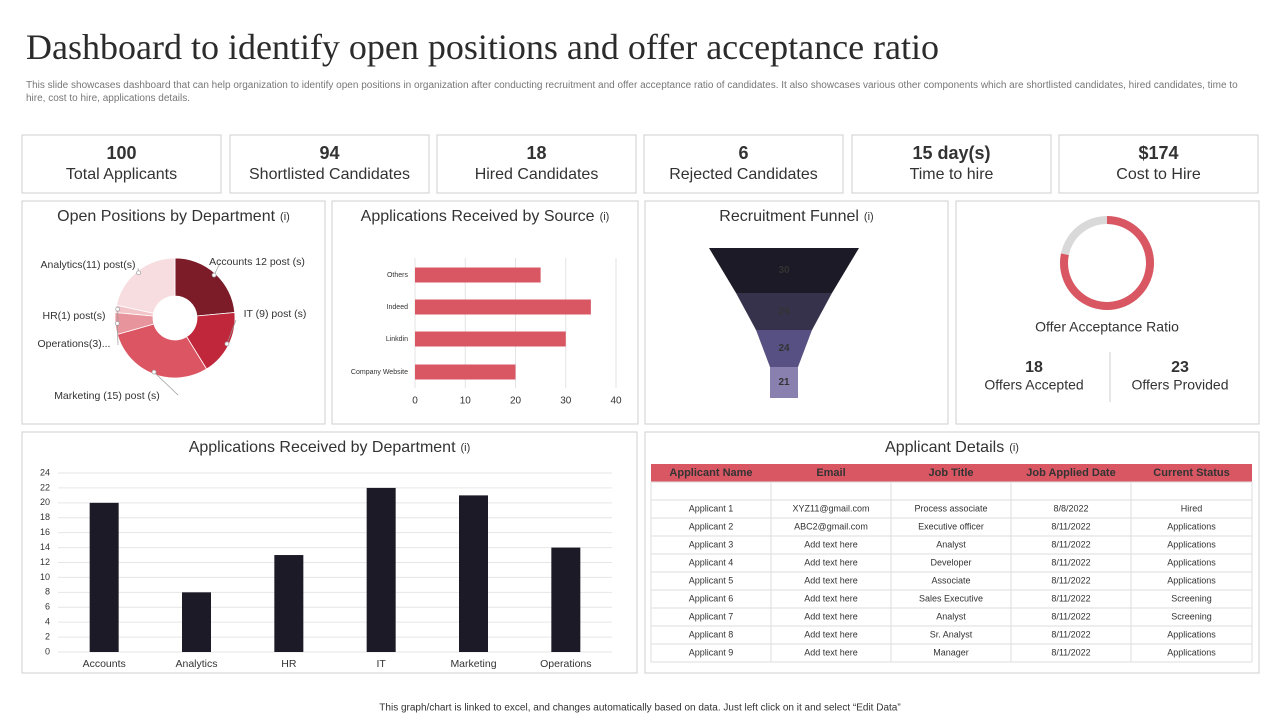 This screenshot has height=720, width=1280. I want to click on y-tick-label: Indeed, so click(398, 307).